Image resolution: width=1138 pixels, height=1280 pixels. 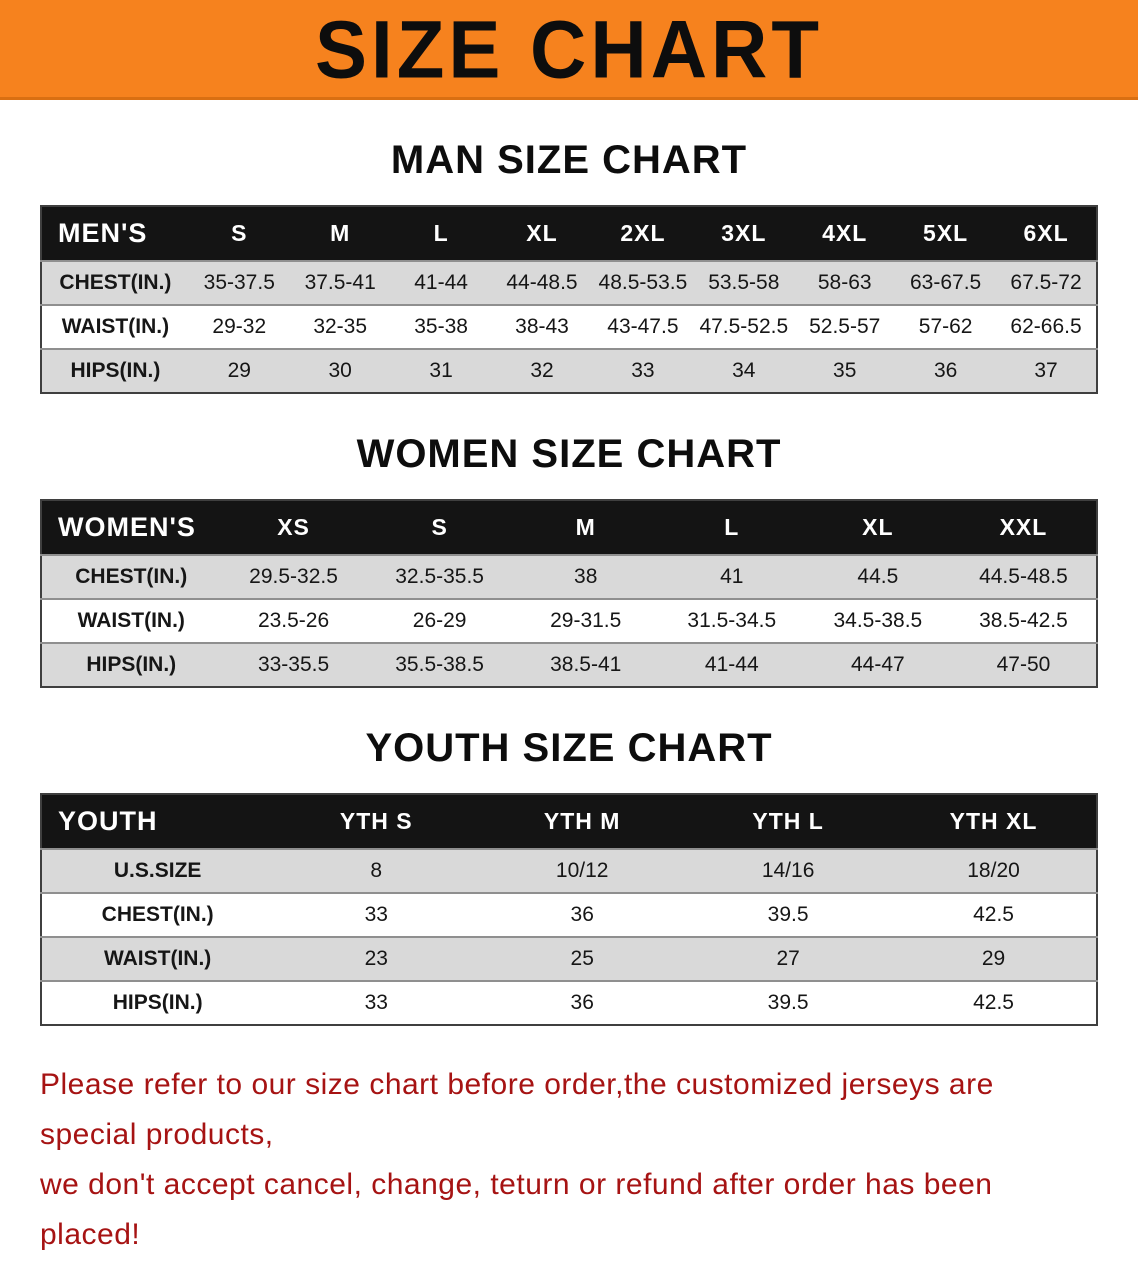 What do you see at coordinates (293, 527) in the screenshot?
I see `size-header-cell: XS` at bounding box center [293, 527].